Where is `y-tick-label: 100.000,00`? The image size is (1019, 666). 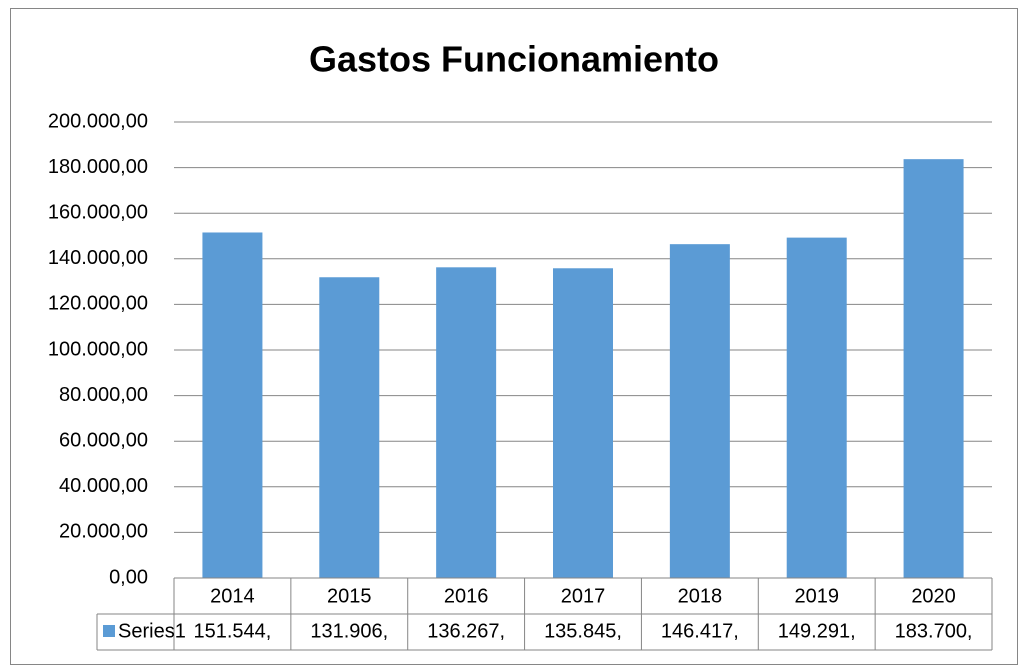
y-tick-label: 100.000,00 is located at coordinates (98, 349).